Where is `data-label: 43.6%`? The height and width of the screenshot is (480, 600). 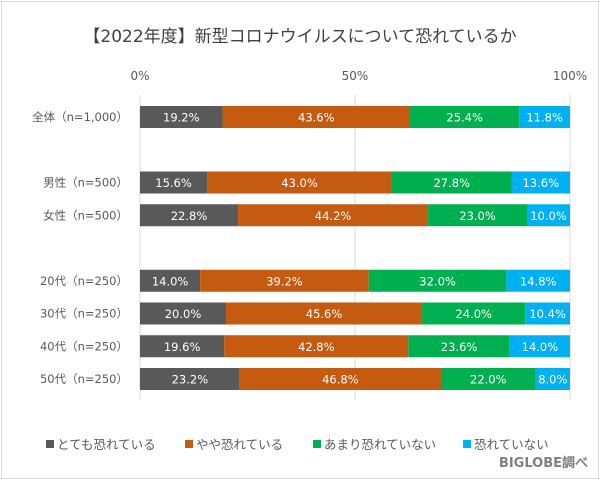 data-label: 43.6% is located at coordinates (316, 118).